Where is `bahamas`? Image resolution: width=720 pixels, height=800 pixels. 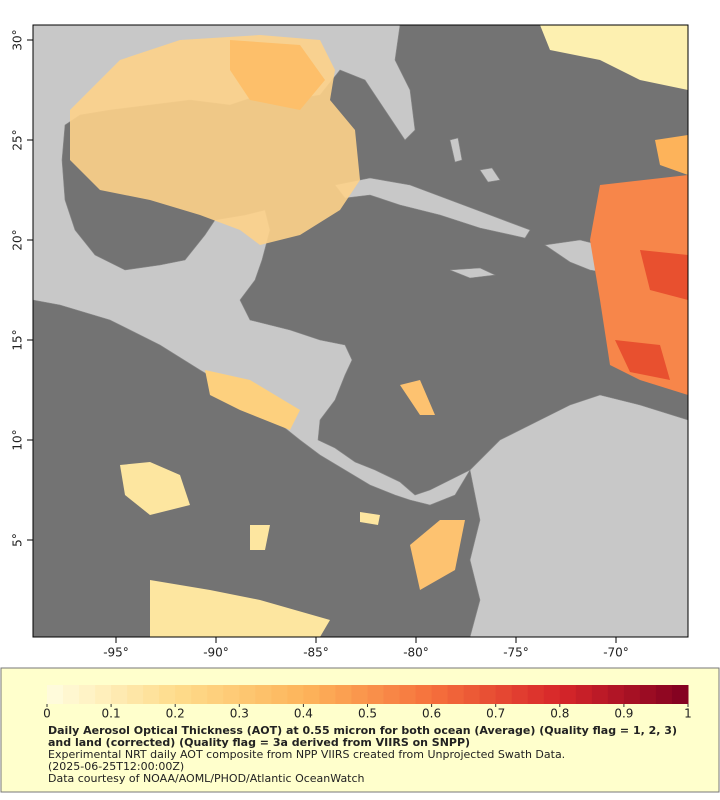 bahamas is located at coordinates (475, 160).